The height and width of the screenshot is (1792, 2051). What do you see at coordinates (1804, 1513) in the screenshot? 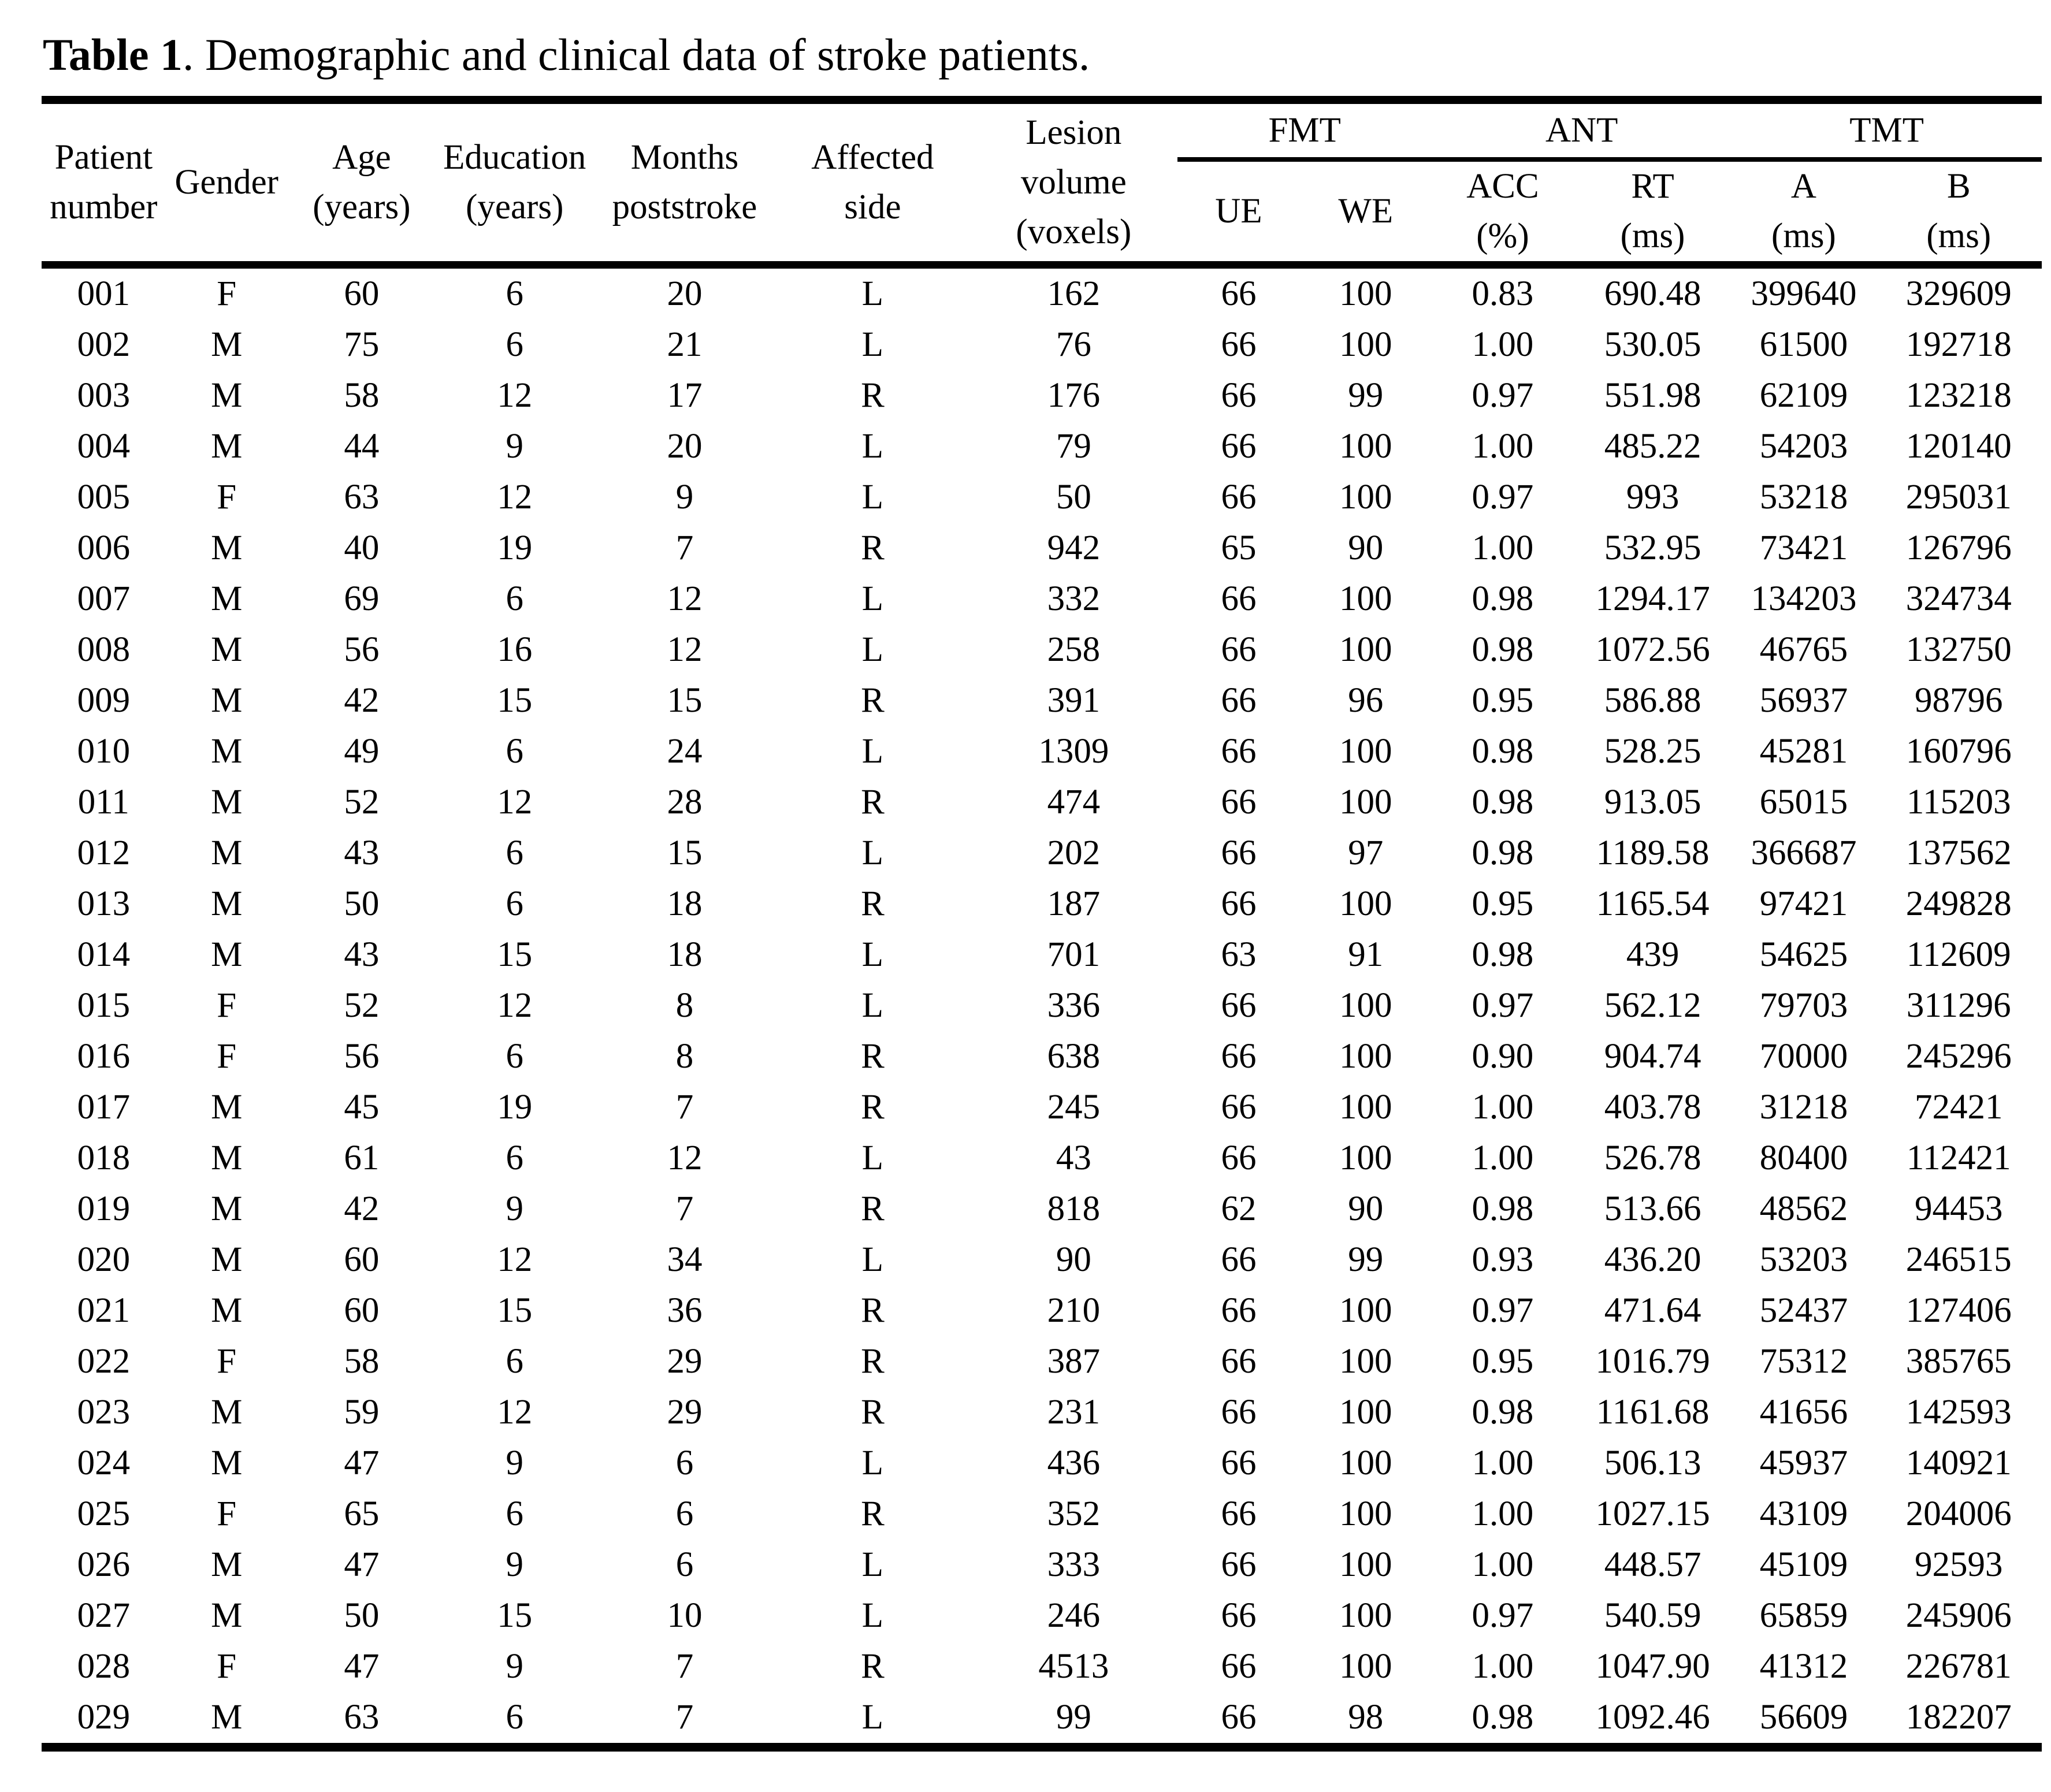
I see `cell-tmt_a_ms: 43109` at bounding box center [1804, 1513].